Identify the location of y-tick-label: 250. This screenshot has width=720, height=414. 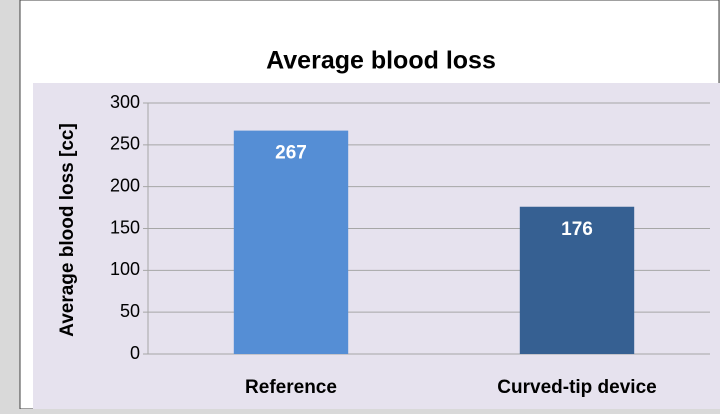
(125, 144).